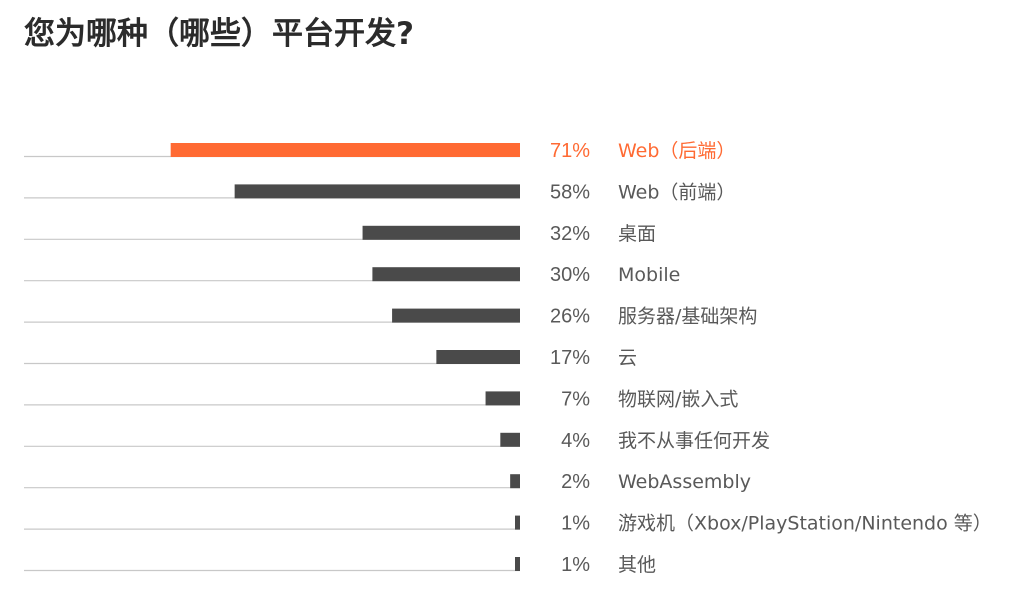 This screenshot has width=1024, height=612. I want to click on value-label: 71%, so click(570, 151).